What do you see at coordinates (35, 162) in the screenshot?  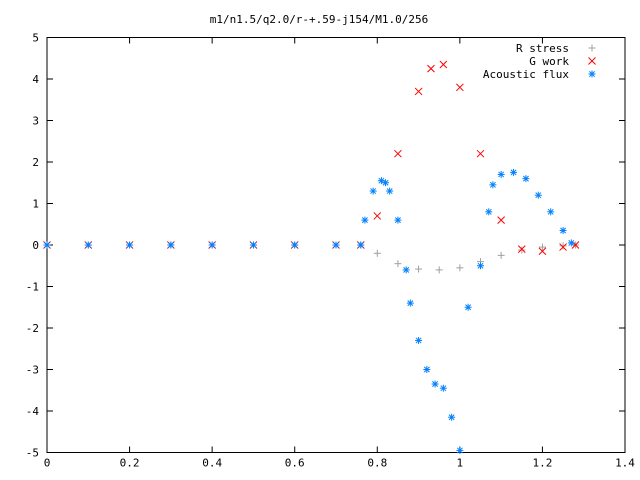 I see `y-tick-label: 2` at bounding box center [35, 162].